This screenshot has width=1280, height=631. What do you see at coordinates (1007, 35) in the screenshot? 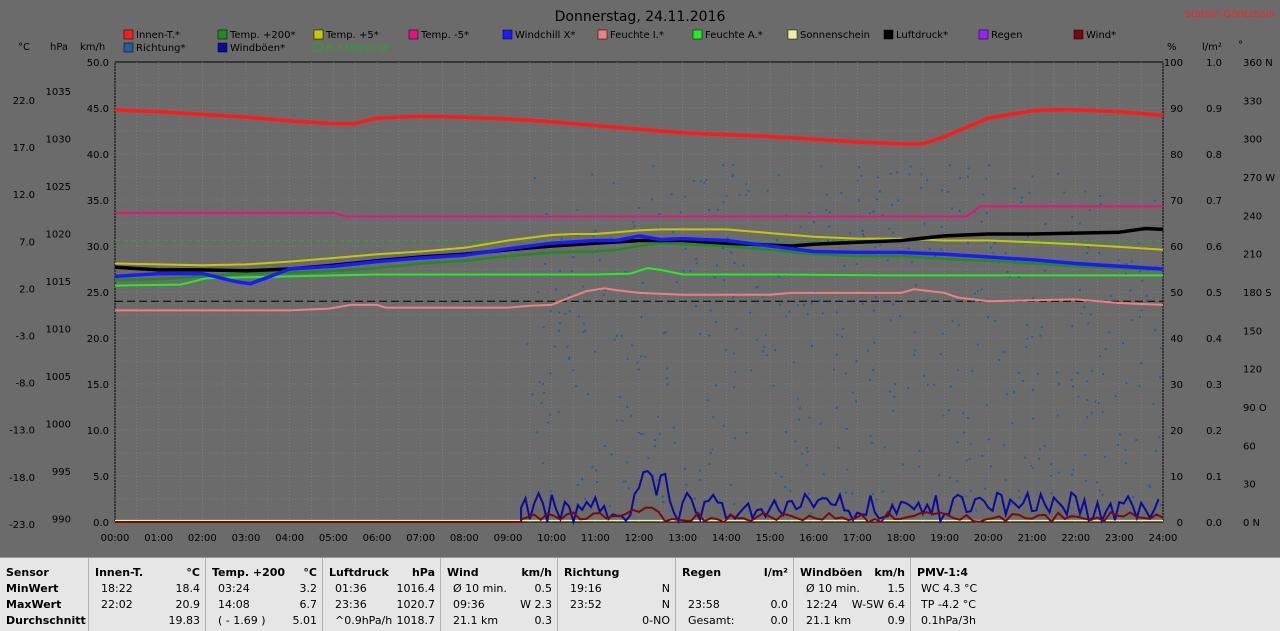
I see `legend-label: Regen` at bounding box center [1007, 35].